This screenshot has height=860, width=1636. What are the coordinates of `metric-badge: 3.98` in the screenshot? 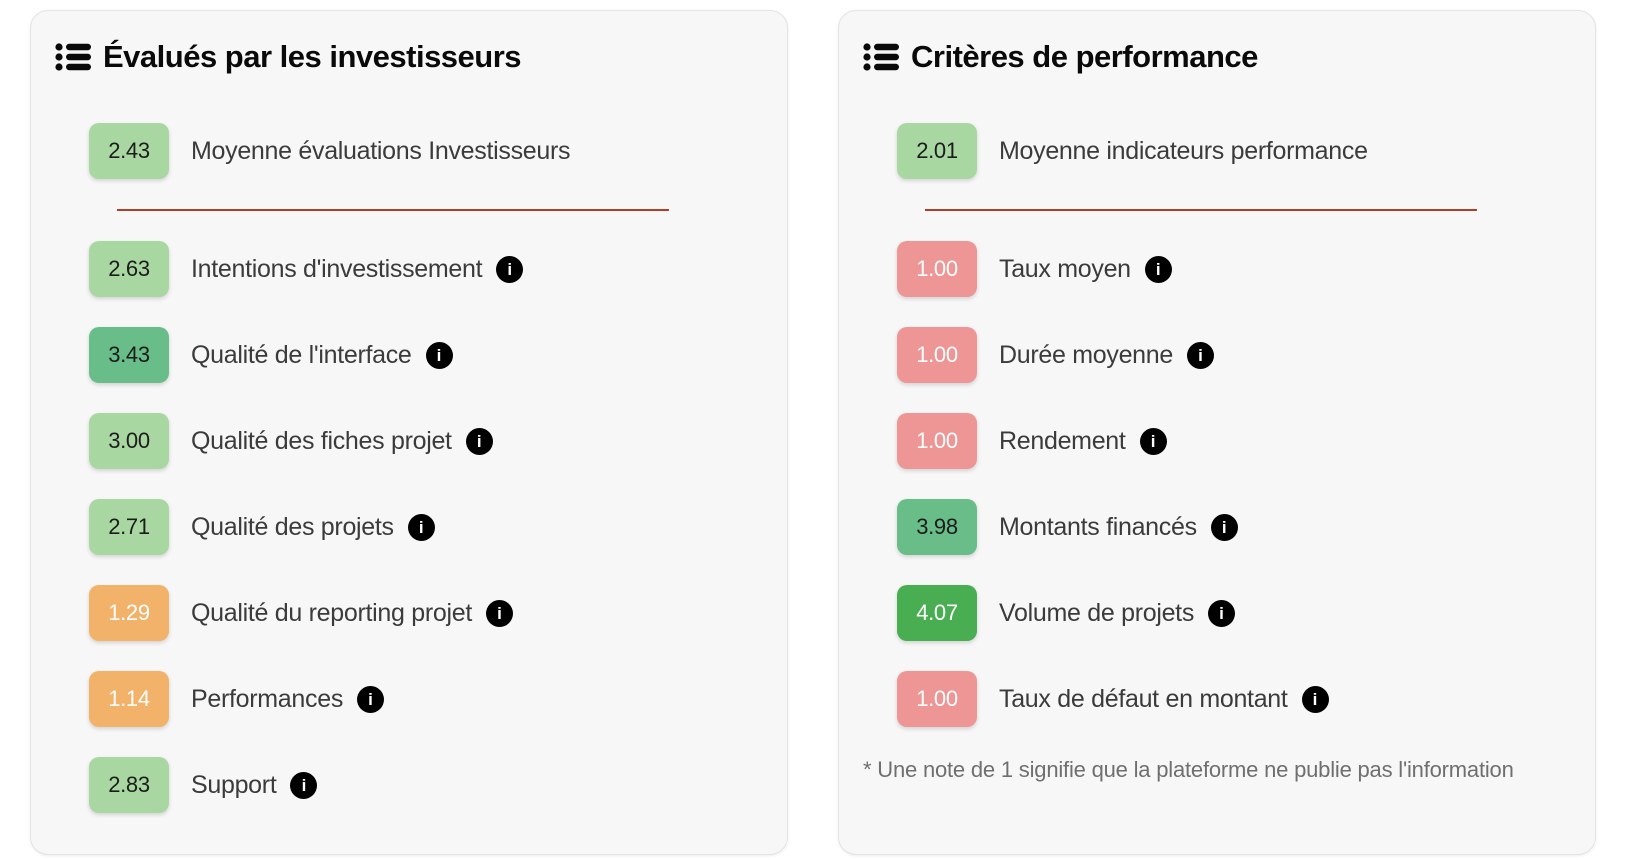 It's located at (937, 527).